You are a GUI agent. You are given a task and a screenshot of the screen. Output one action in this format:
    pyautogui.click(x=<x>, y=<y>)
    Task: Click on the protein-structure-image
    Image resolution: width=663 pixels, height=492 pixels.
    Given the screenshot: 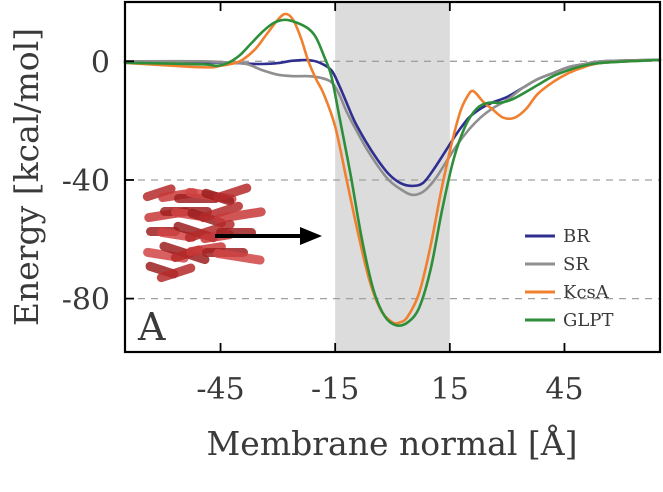 What is the action you would take?
    pyautogui.click(x=204, y=233)
    